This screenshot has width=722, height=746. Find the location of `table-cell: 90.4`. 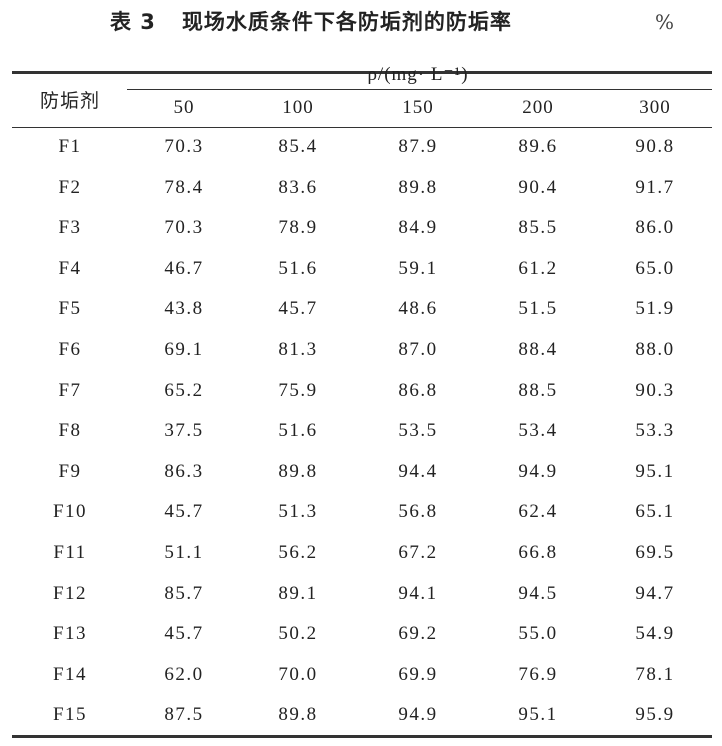

table-cell: 90.4 is located at coordinates (538, 187).